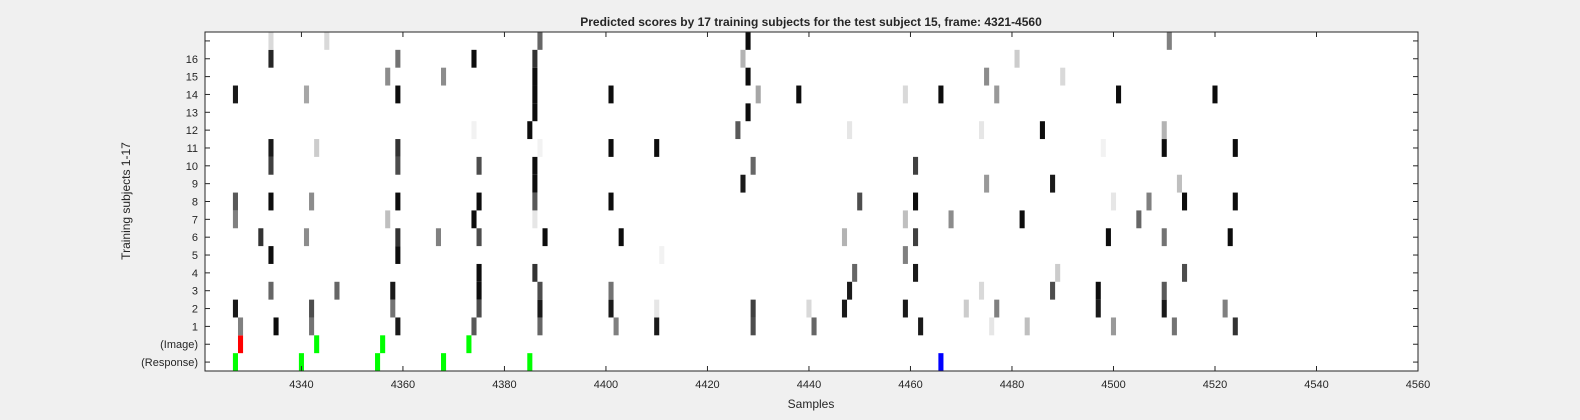 This screenshot has height=420, width=1580. I want to click on y-tick-label: 4, so click(195, 274).